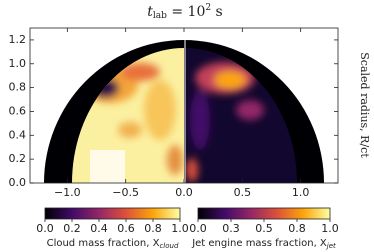 The height and width of the screenshot is (252, 374). What do you see at coordinates (103, 243) in the screenshot?
I see `colorbar-label-text: Cloud mass fraction, X` at bounding box center [103, 243].